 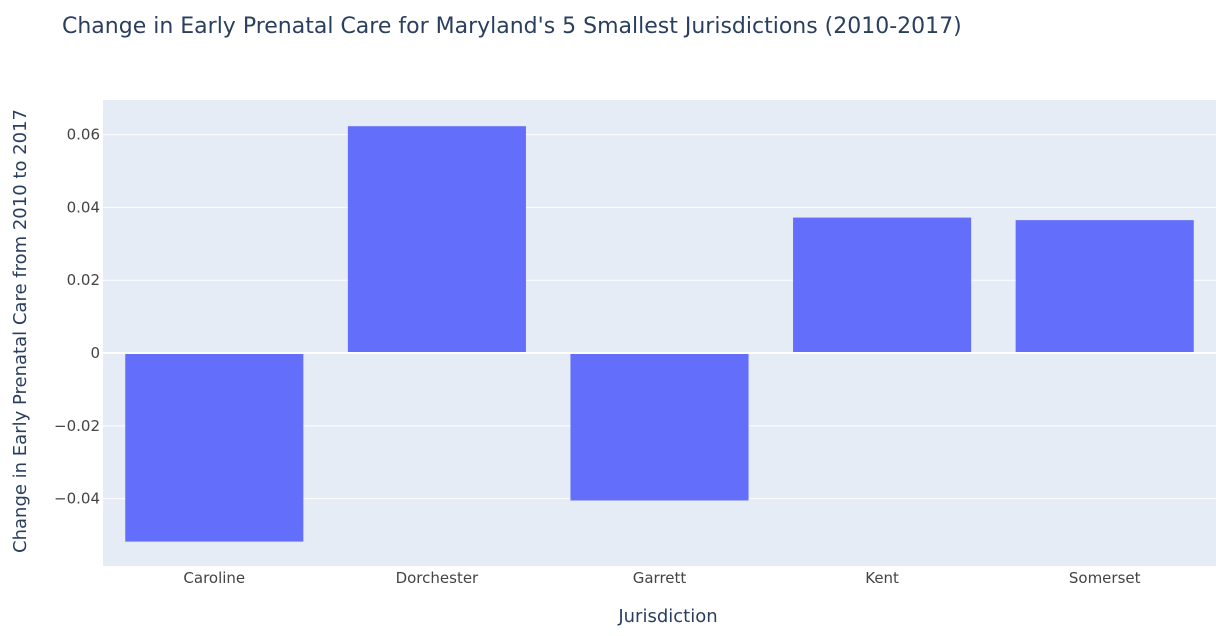 I want to click on bar-somerset, so click(x=1104, y=287).